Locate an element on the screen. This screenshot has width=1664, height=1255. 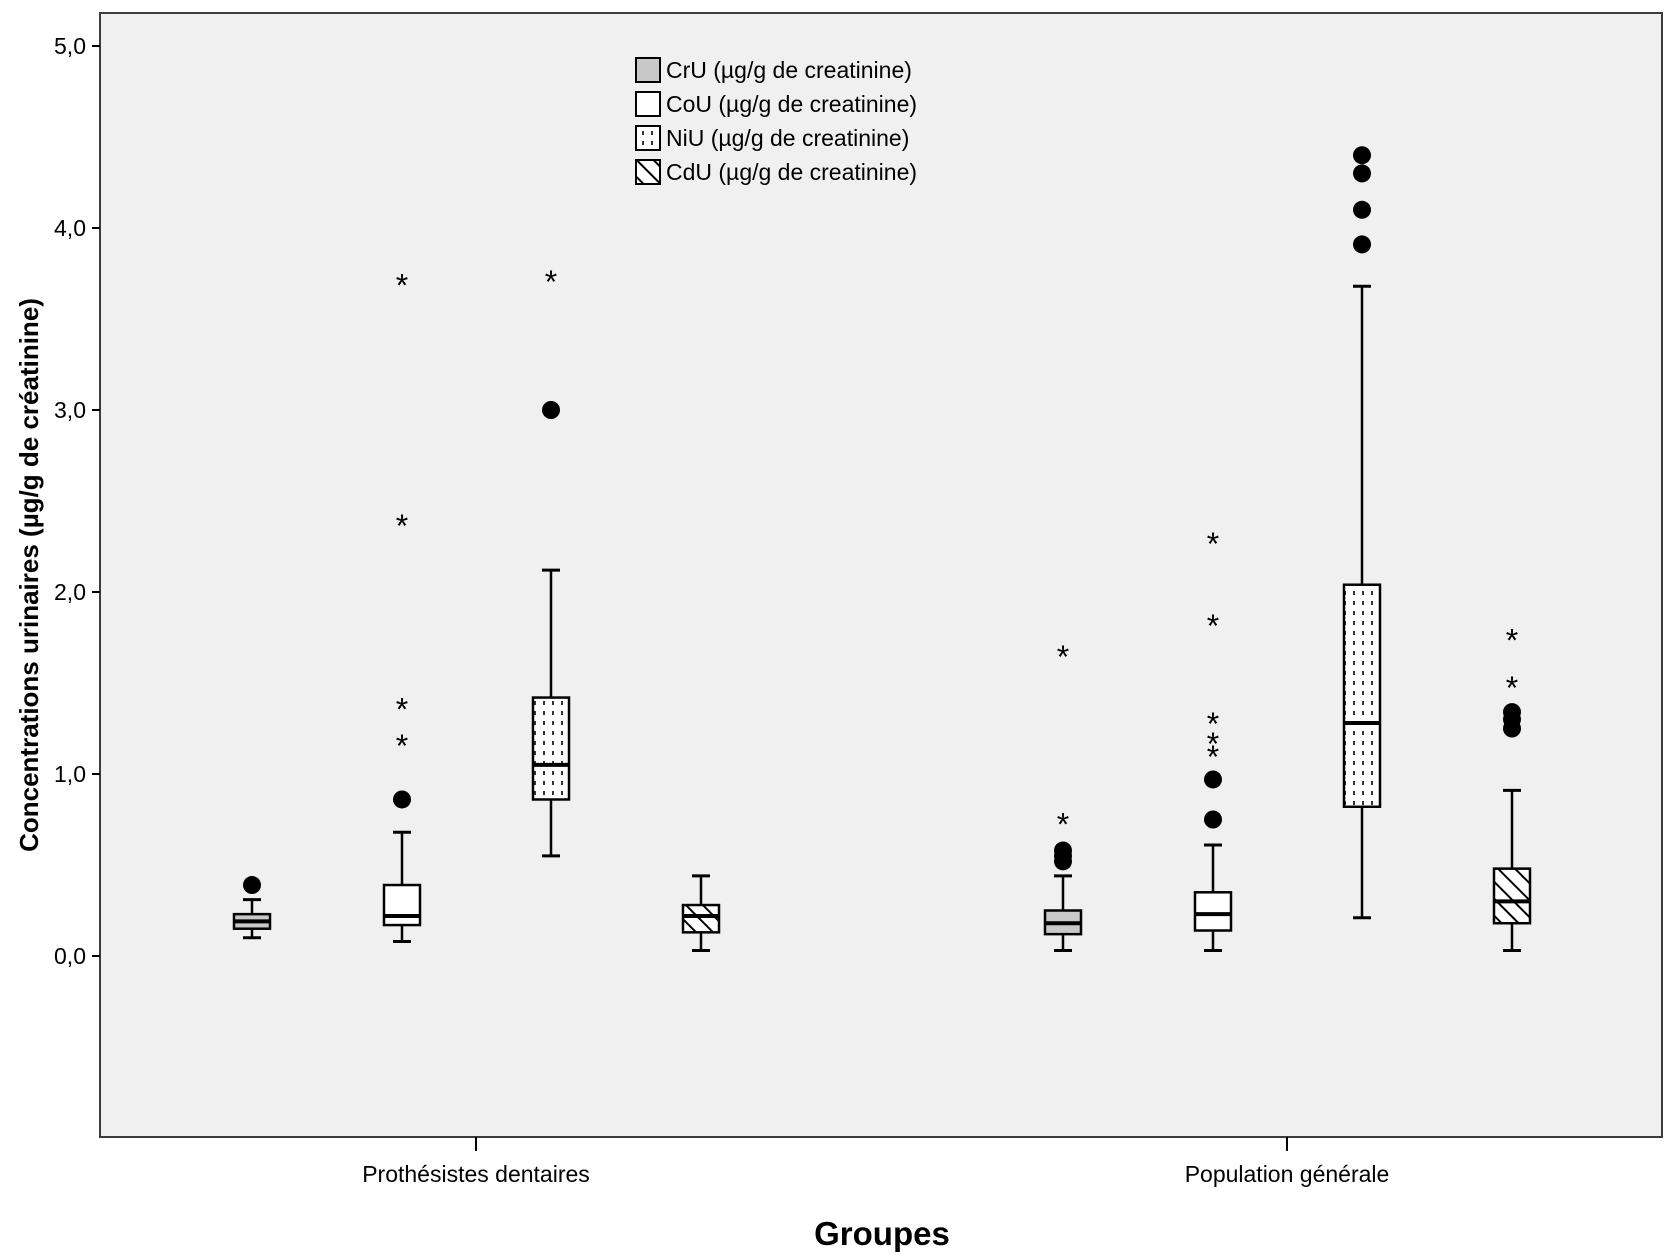
boxplot: **** is located at coordinates (402, 605).